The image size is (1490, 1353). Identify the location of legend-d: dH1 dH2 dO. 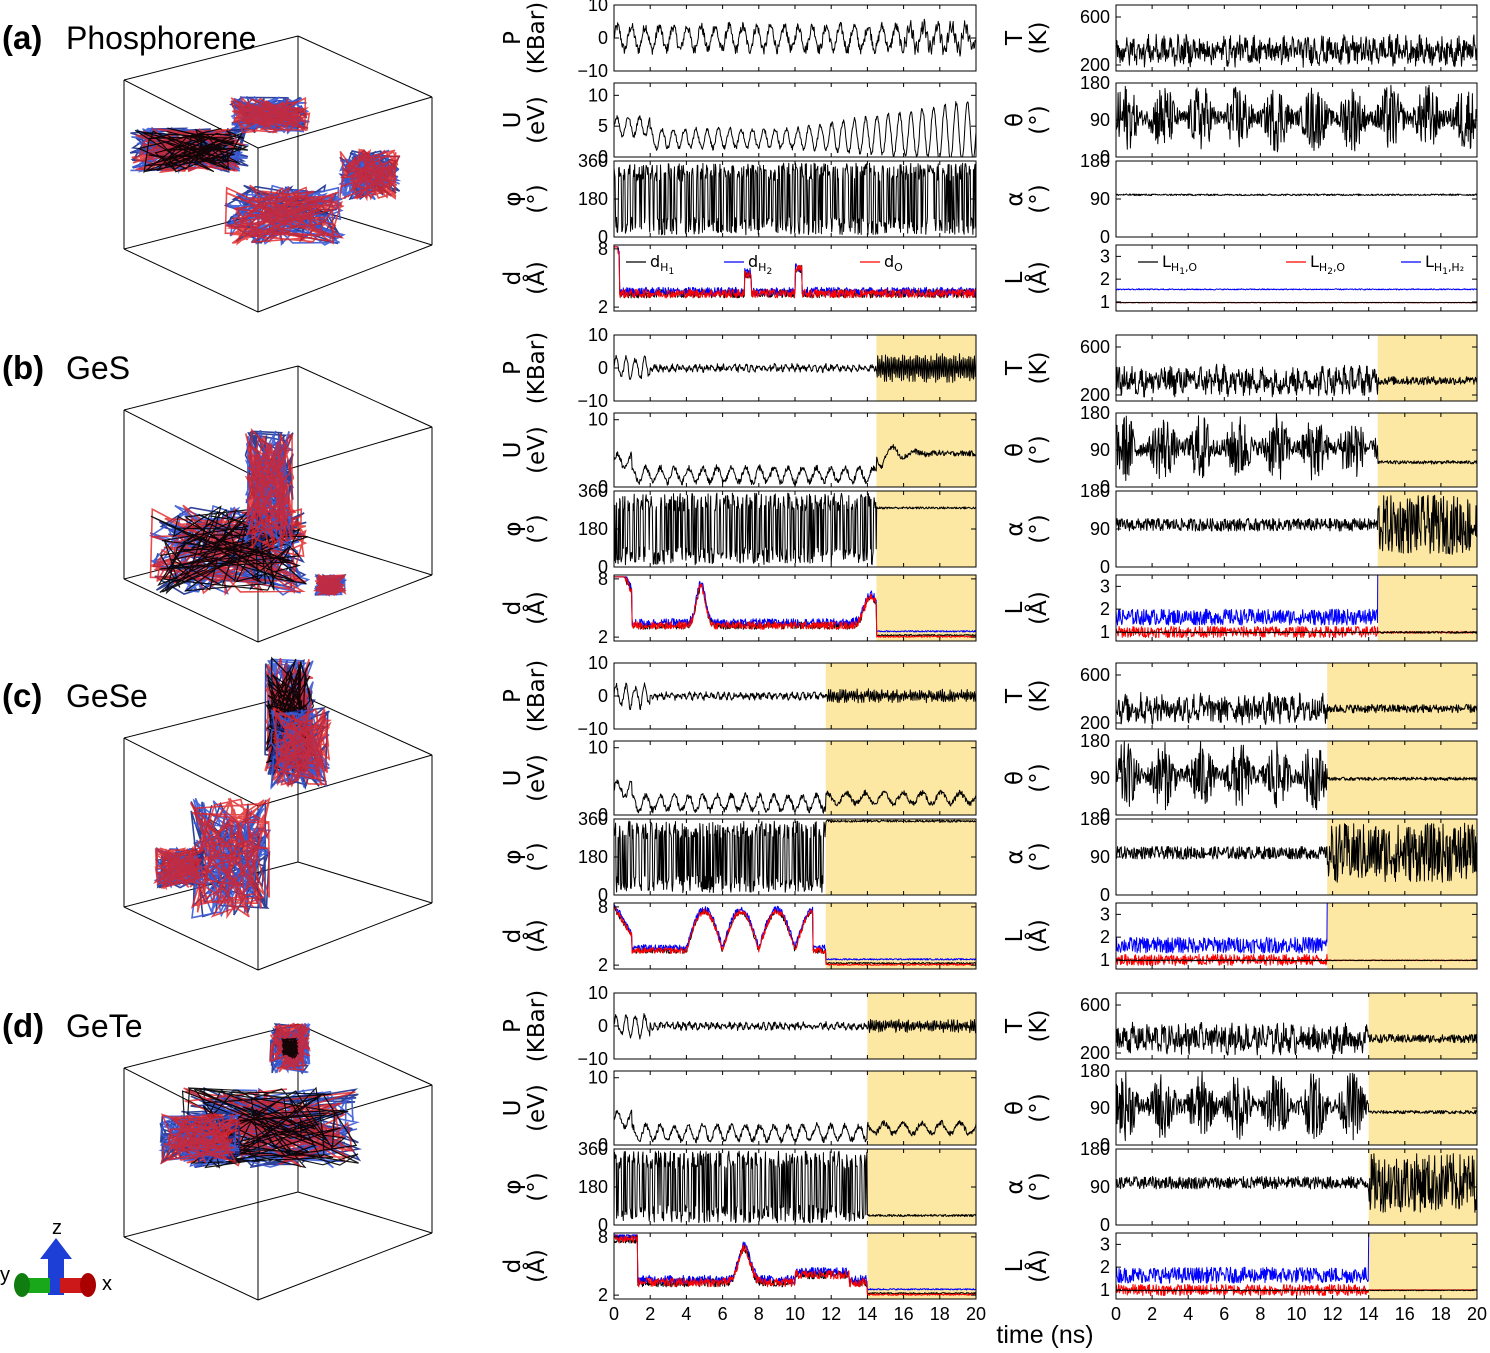
(764, 264).